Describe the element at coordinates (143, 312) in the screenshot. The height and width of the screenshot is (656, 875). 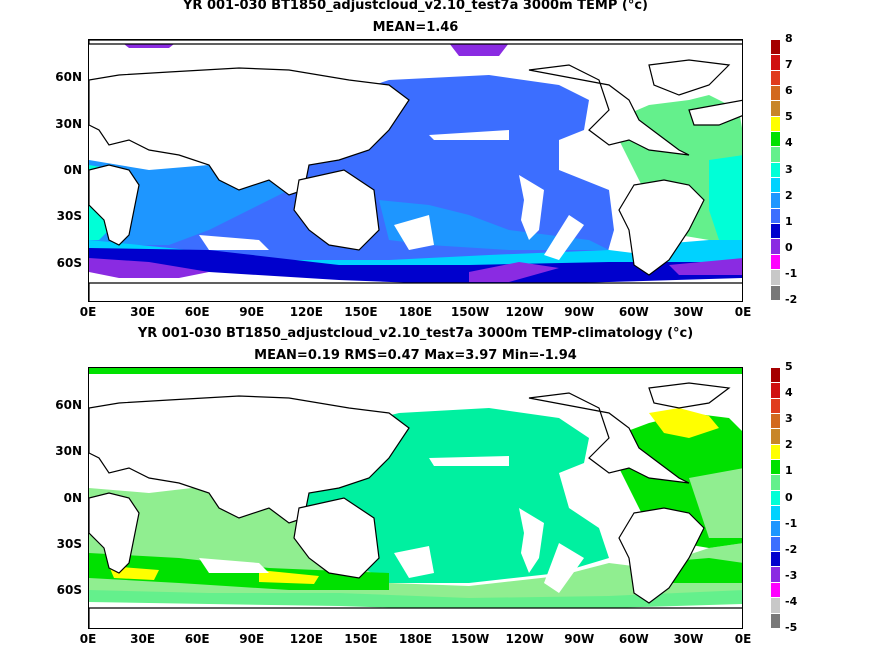
I see `panel1-lon-label: 30E` at that location.